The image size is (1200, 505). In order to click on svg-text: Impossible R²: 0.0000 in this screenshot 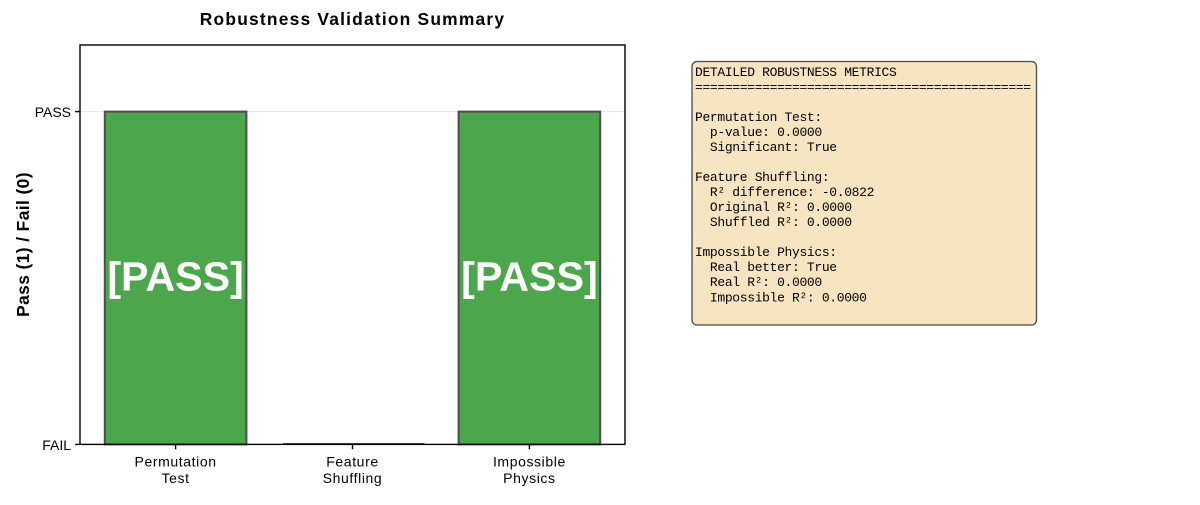, I will do `click(781, 297)`.